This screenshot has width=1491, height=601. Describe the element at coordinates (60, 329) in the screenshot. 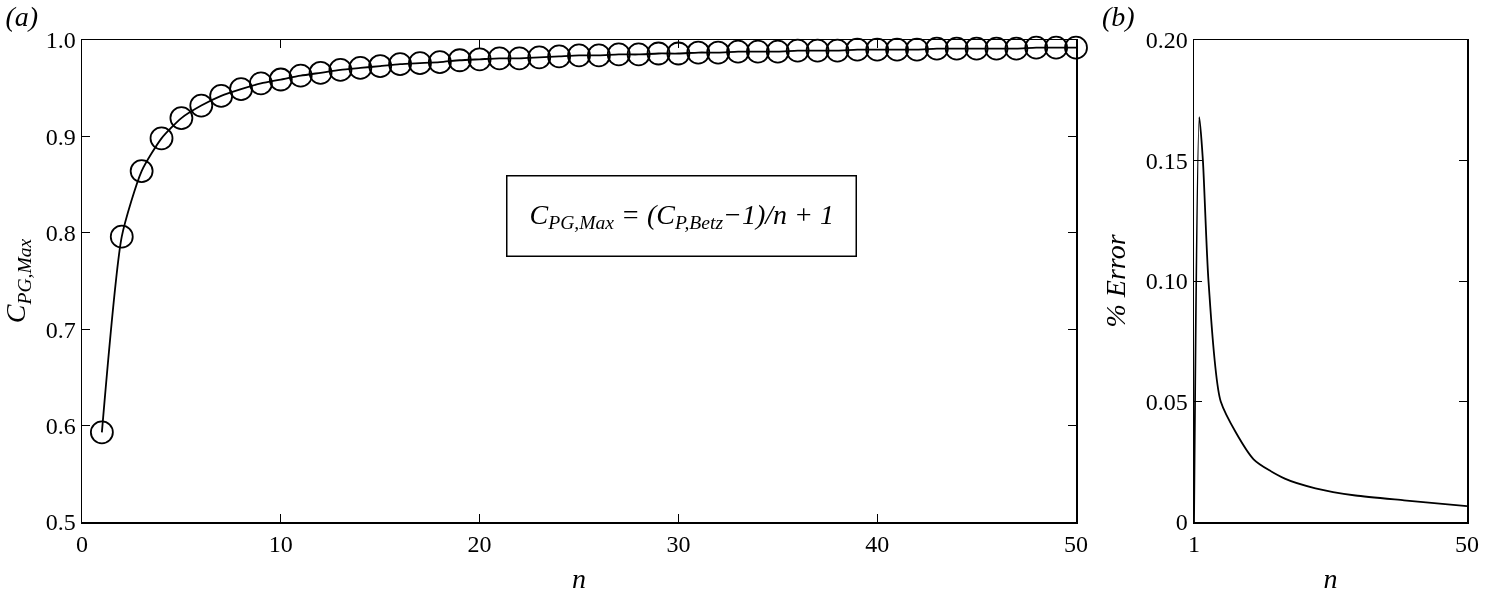

I see `y-tick-label: 0.7` at that location.